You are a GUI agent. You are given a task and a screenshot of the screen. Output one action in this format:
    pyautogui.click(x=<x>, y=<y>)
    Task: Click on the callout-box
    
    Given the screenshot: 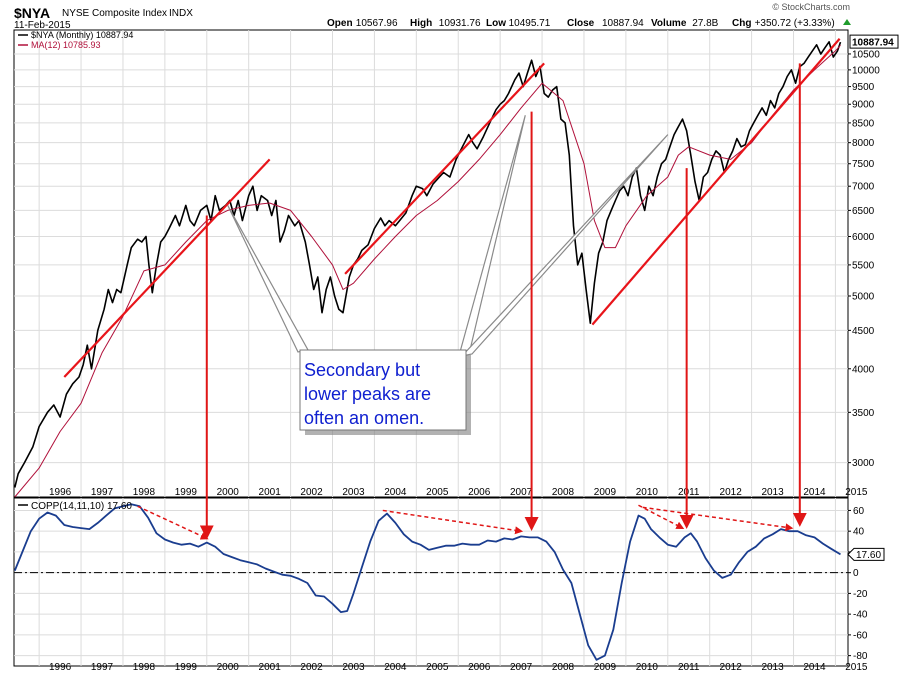 What is the action you would take?
    pyautogui.click(x=383, y=390)
    